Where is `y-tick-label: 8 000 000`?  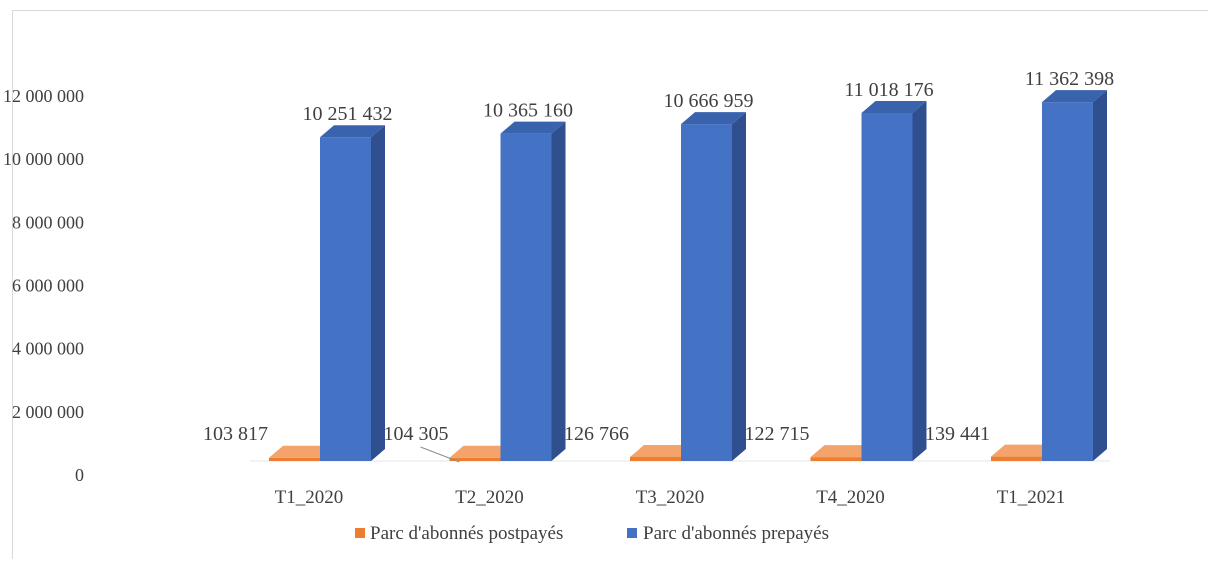
y-tick-label: 8 000 000 is located at coordinates (48, 222).